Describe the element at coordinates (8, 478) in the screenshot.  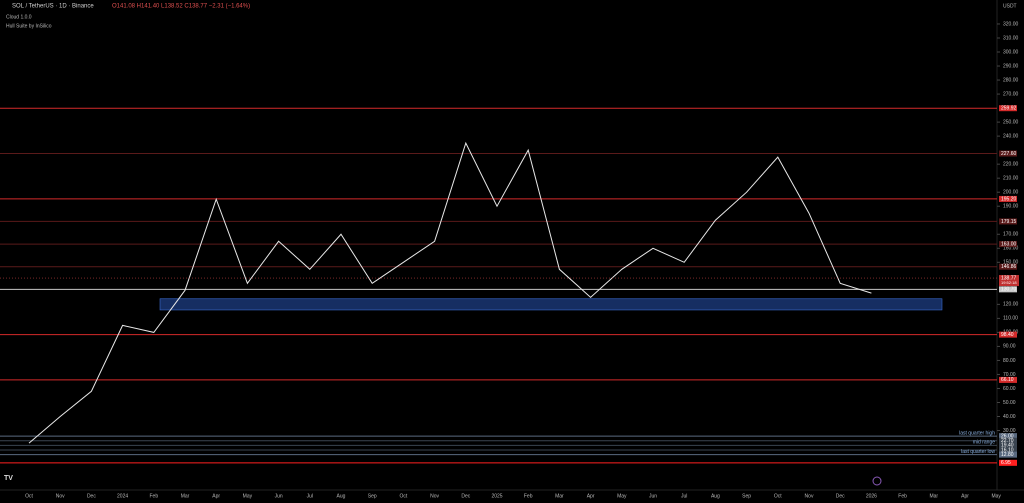
I see `logo: TV` at that location.